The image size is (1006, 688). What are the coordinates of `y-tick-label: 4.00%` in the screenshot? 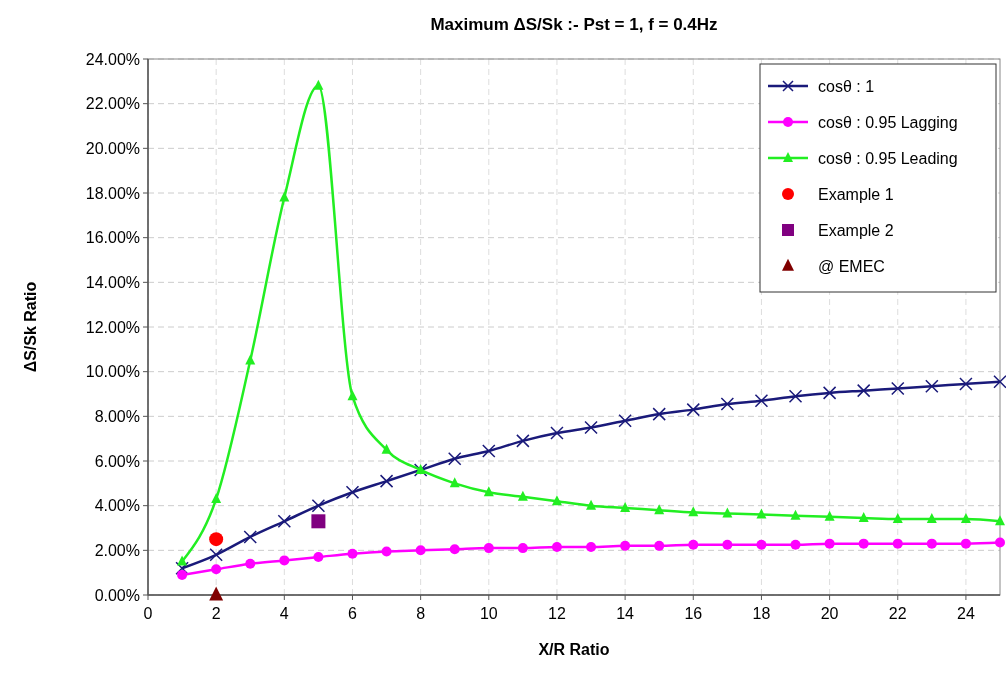 It's located at (117, 506).